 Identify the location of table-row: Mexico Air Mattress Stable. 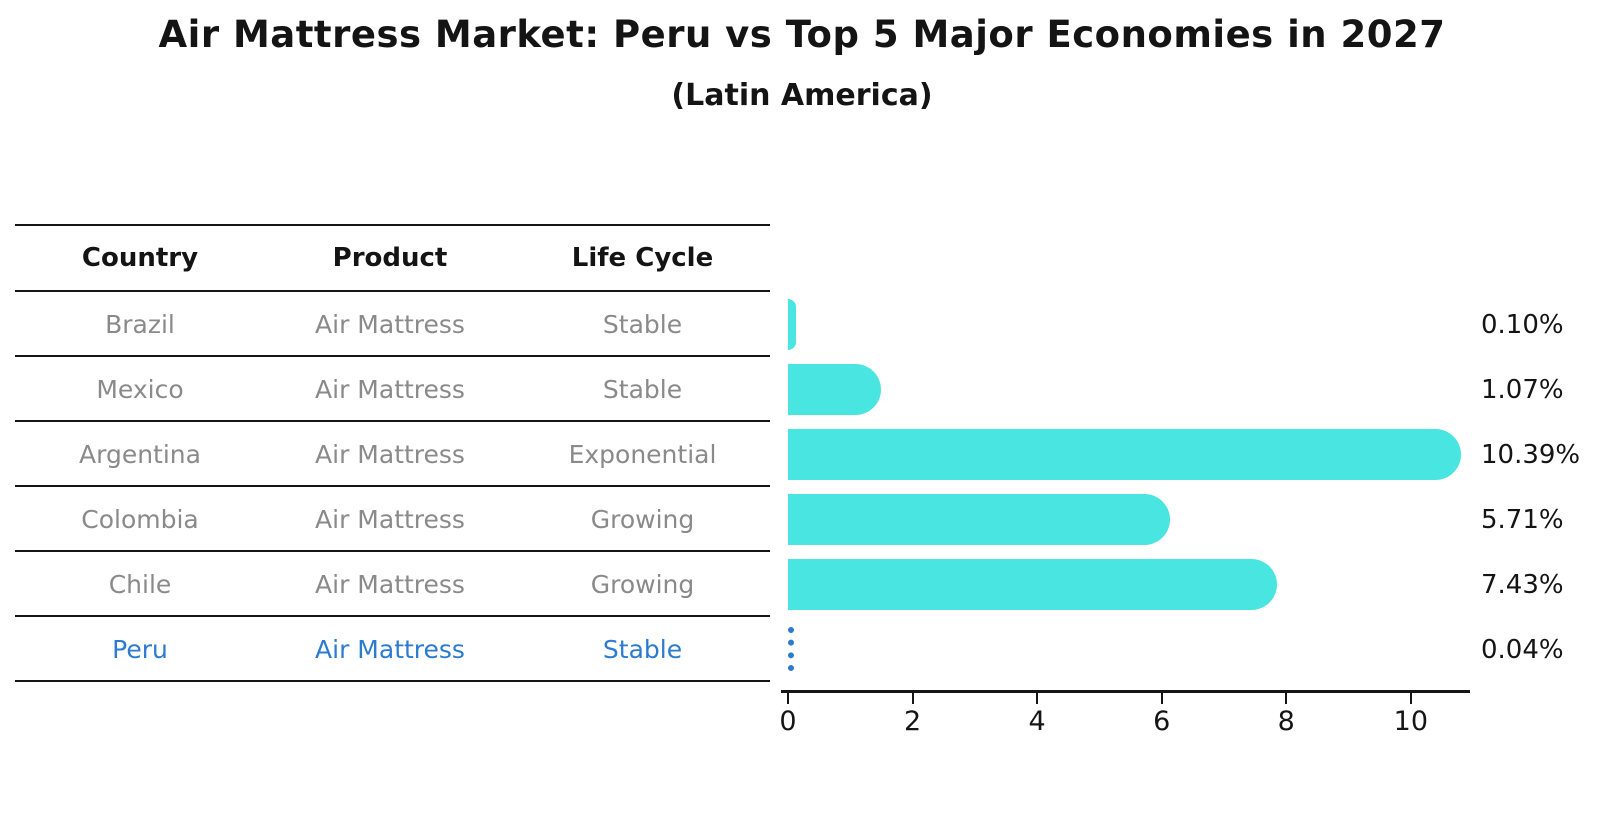
(392, 389).